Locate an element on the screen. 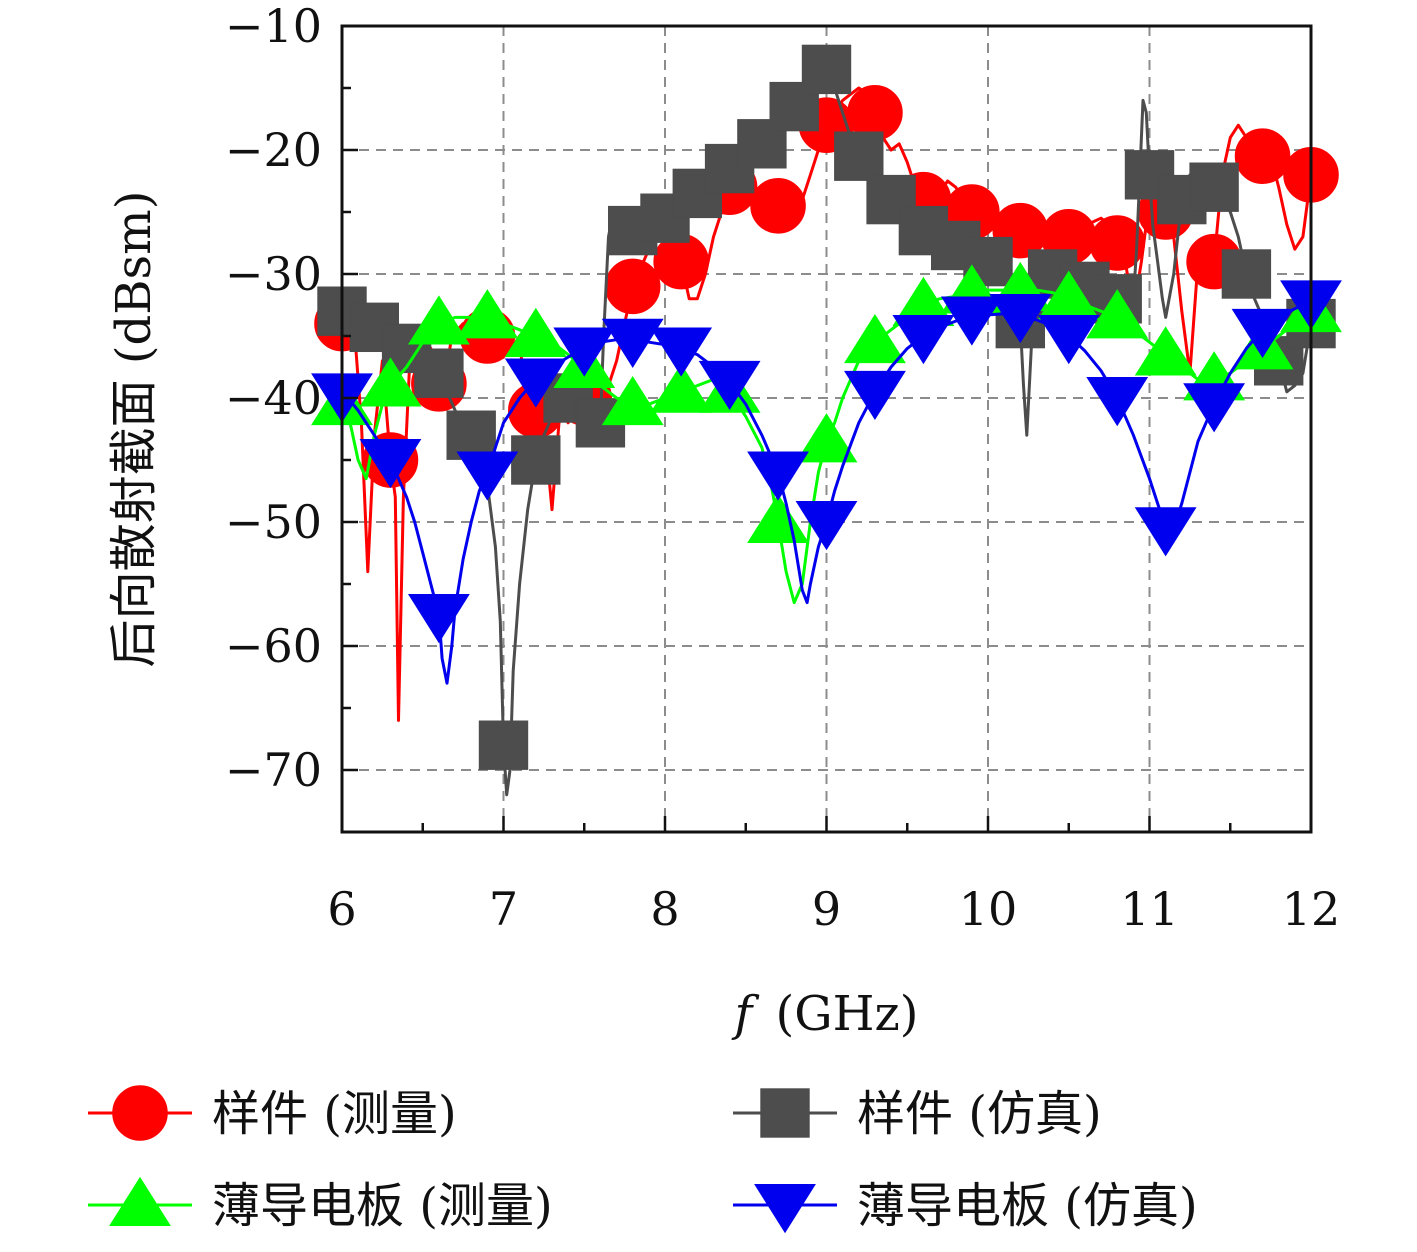  y-tick-label: −60 is located at coordinates (273, 646).